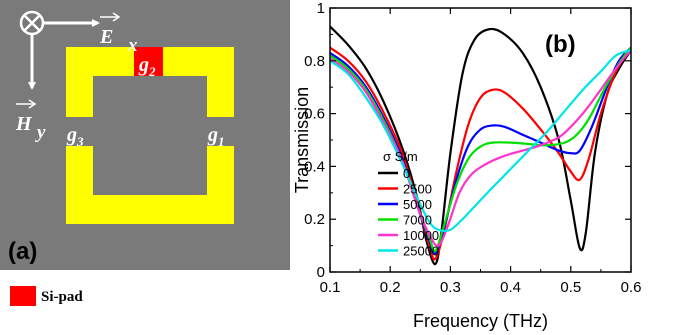  What do you see at coordinates (147, 66) in the screenshot?
I see `gap-g2-label: g2` at bounding box center [147, 66].